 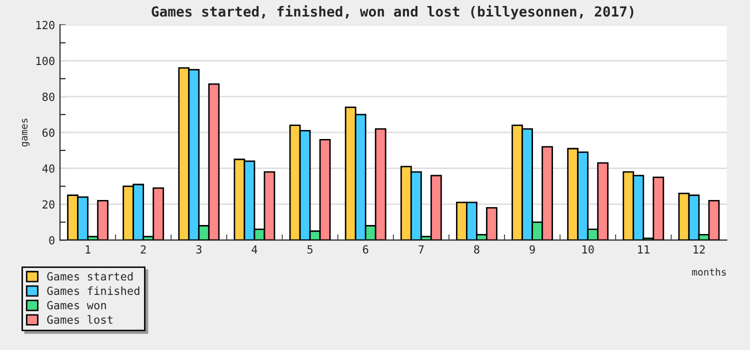 What do you see at coordinates (199, 249) in the screenshot?
I see `x-tick-label: 3` at bounding box center [199, 249].